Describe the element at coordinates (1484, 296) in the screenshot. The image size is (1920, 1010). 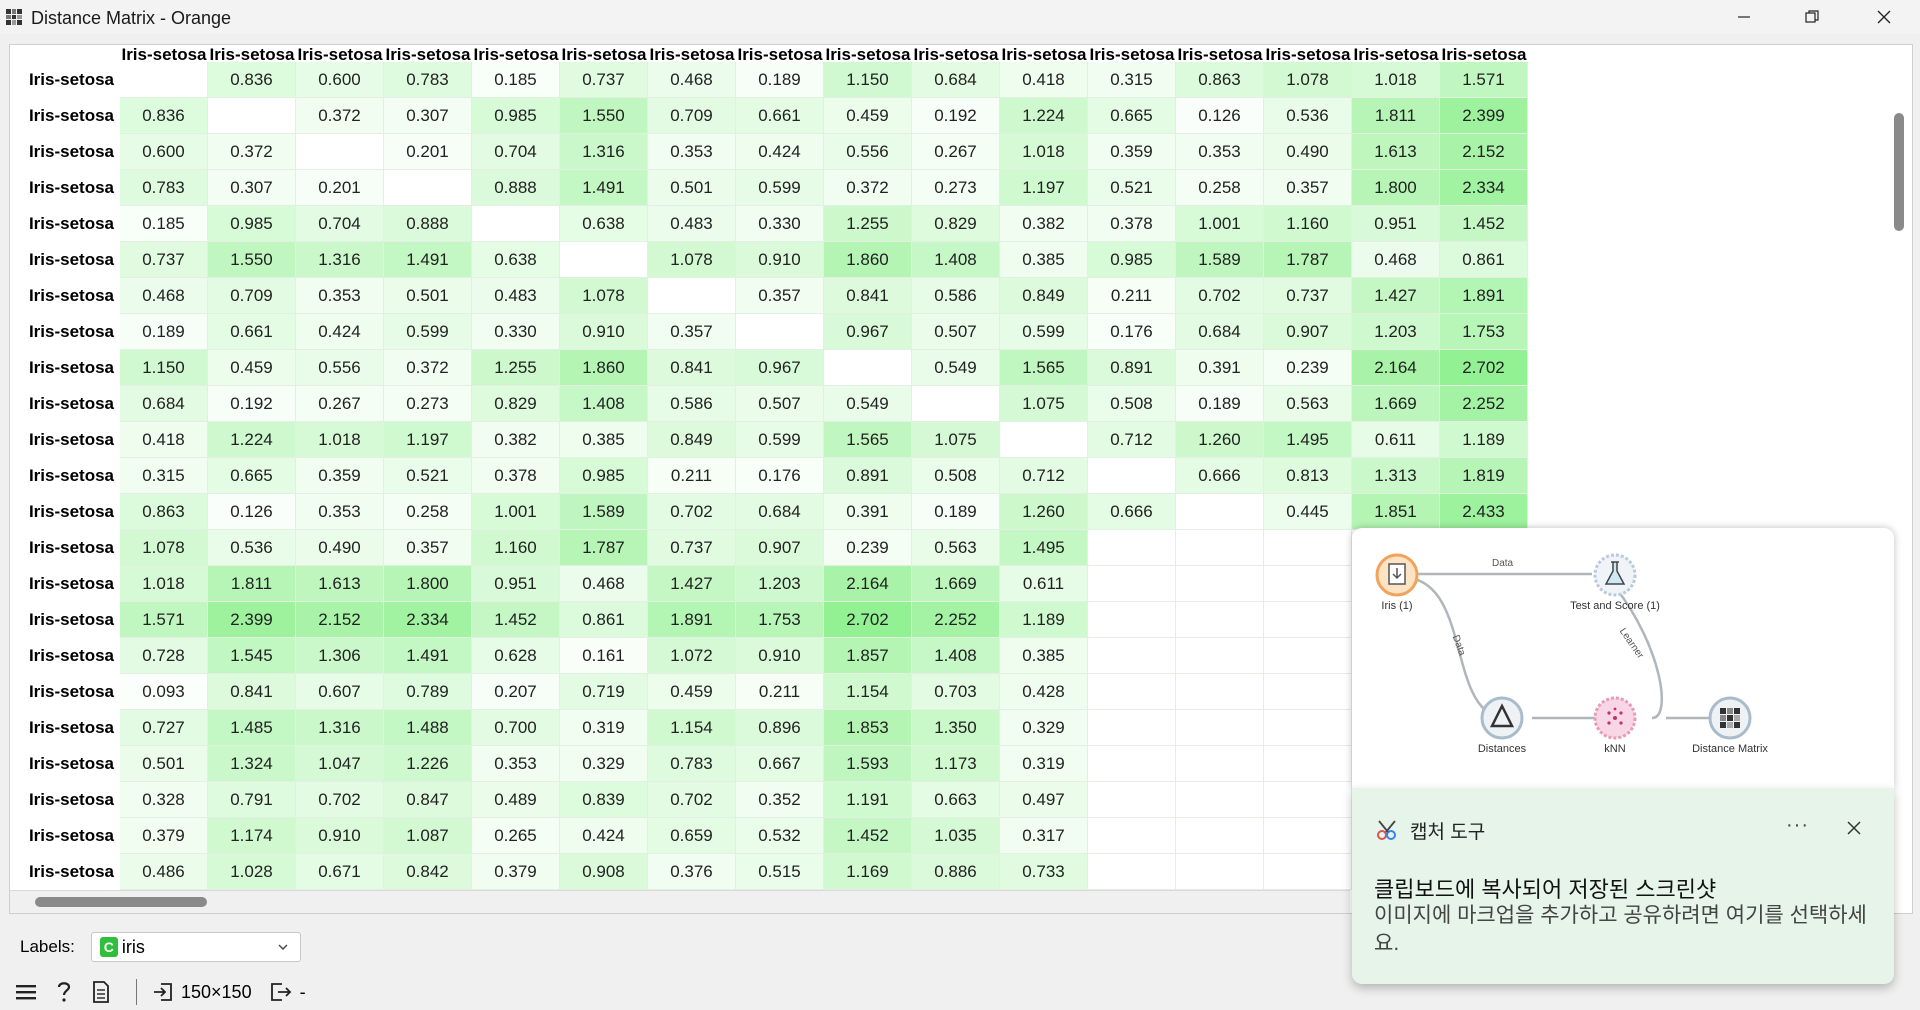
I see `matrix-cell: 1.891` at that location.